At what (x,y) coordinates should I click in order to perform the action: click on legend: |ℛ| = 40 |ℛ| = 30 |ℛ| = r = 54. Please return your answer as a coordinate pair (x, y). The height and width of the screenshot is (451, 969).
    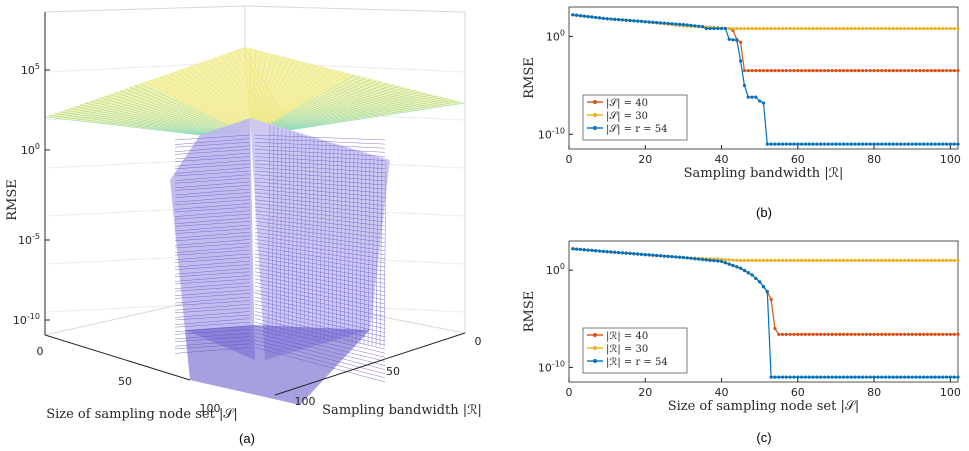
    Looking at the image, I should click on (635, 350).